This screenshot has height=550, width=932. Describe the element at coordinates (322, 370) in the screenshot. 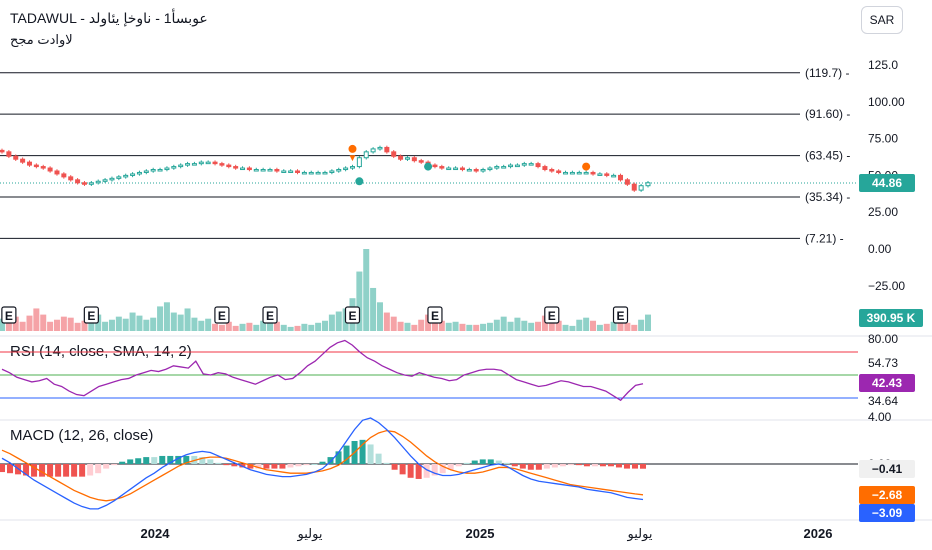

I see `rsi-line` at that location.